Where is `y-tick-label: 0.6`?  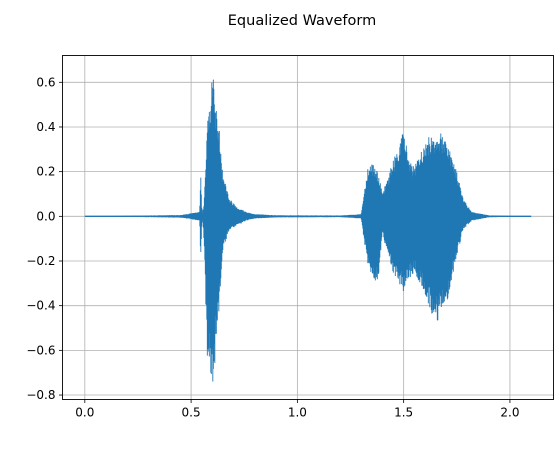 y-tick-label: 0.6 is located at coordinates (45, 82).